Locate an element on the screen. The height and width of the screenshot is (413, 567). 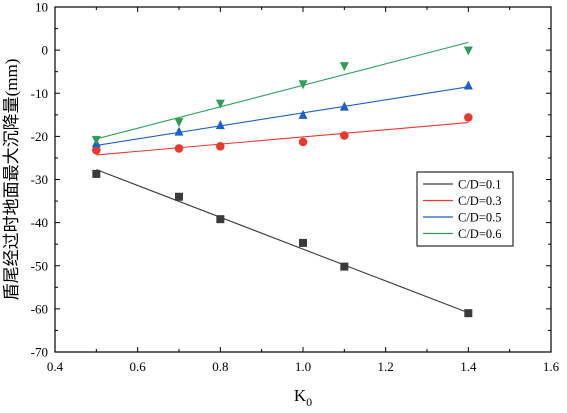
y-tick-label: -40 is located at coordinates (39, 222).